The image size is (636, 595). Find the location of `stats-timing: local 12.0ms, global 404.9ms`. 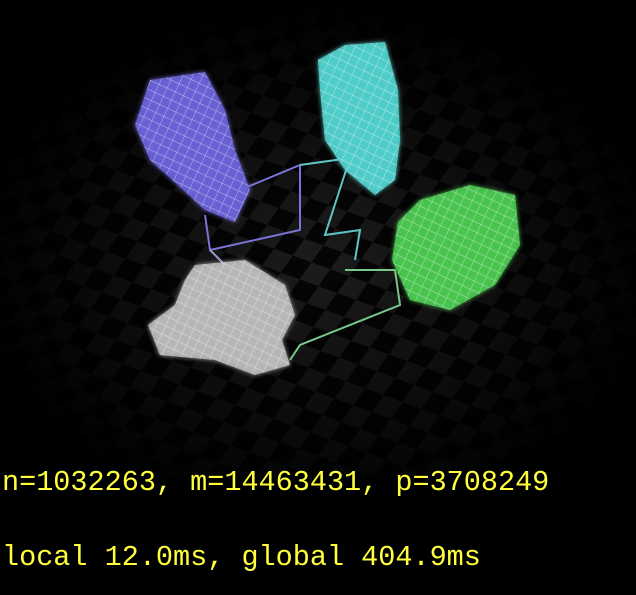

stats-timing: local 12.0ms, global 404.9ms is located at coordinates (241, 557).